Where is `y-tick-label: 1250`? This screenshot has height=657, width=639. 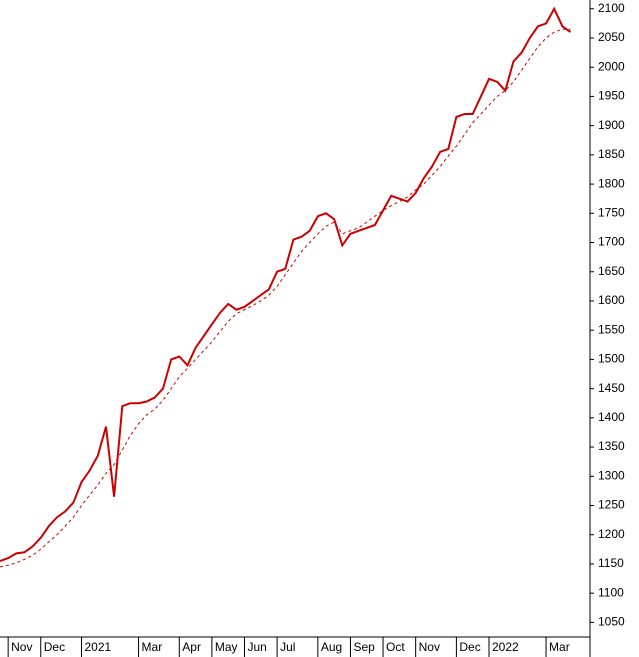
y-tick-label: 1250 is located at coordinates (611, 505).